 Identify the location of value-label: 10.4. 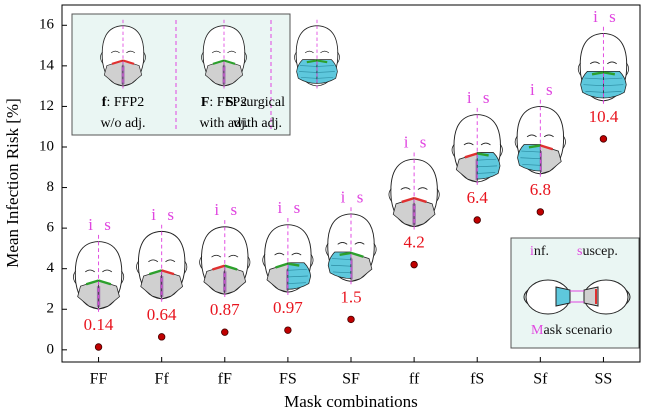
(604, 116).